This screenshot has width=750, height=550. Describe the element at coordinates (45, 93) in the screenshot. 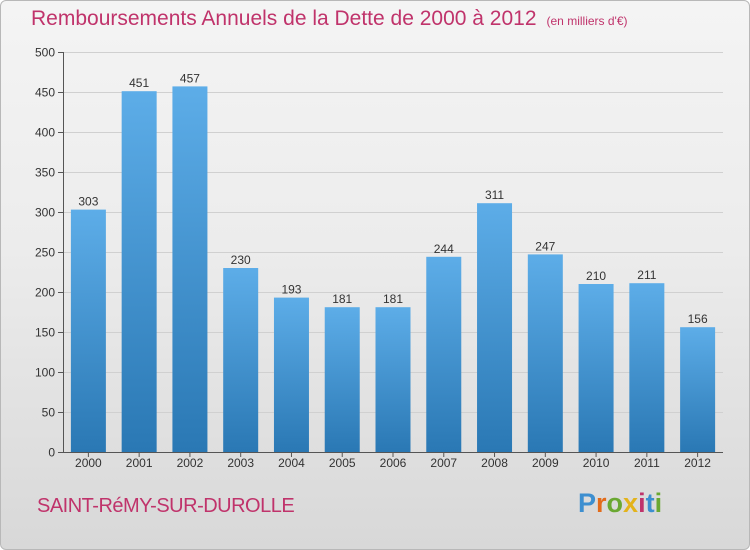

I see `y-tick-label: 450` at that location.